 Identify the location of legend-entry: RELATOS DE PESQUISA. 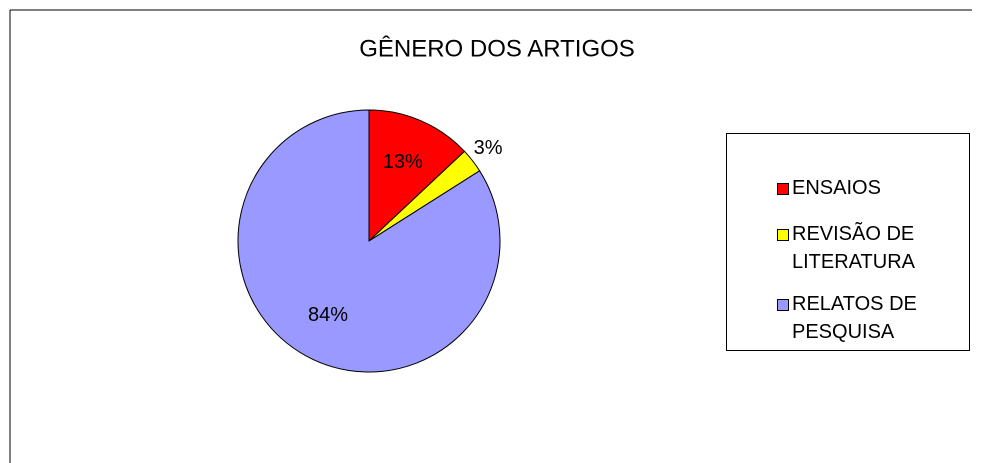
(867, 318).